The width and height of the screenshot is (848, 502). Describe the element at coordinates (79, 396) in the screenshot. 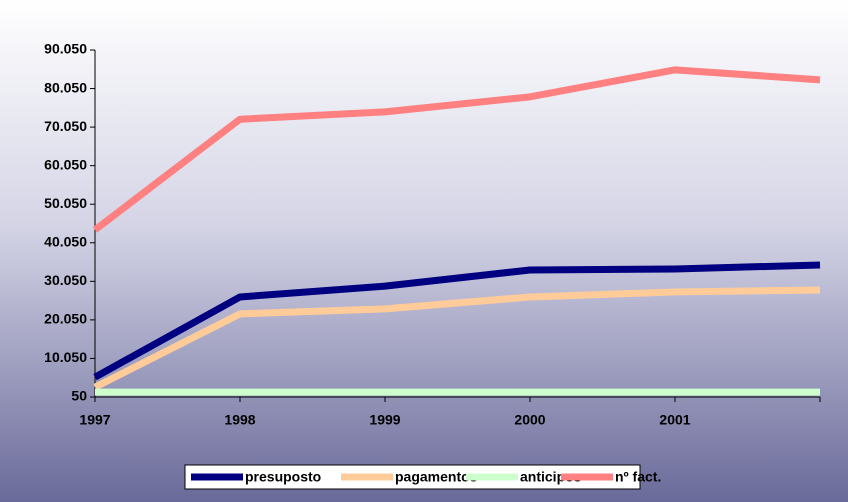

I see `y-tick-label: 50` at that location.